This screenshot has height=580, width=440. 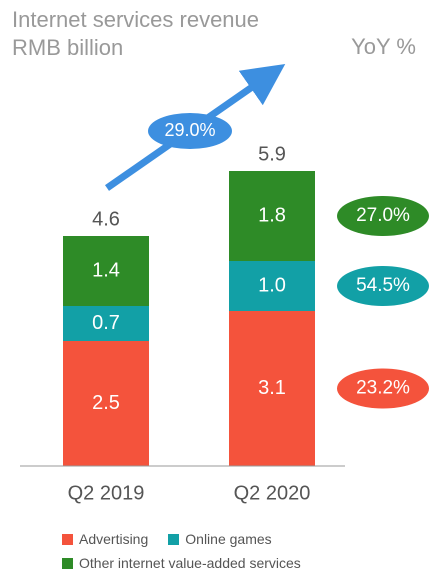 I want to click on bar-value-label-1-0: 3.1, so click(x=272, y=388).